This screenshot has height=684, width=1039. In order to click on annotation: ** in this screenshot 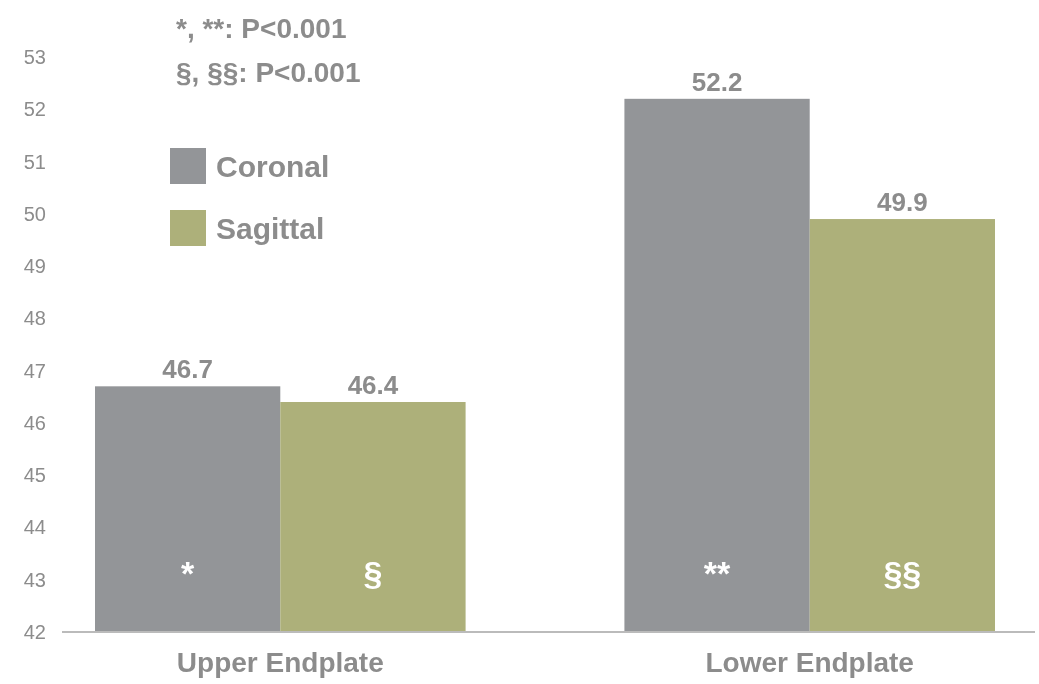, I will do `click(717, 572)`.